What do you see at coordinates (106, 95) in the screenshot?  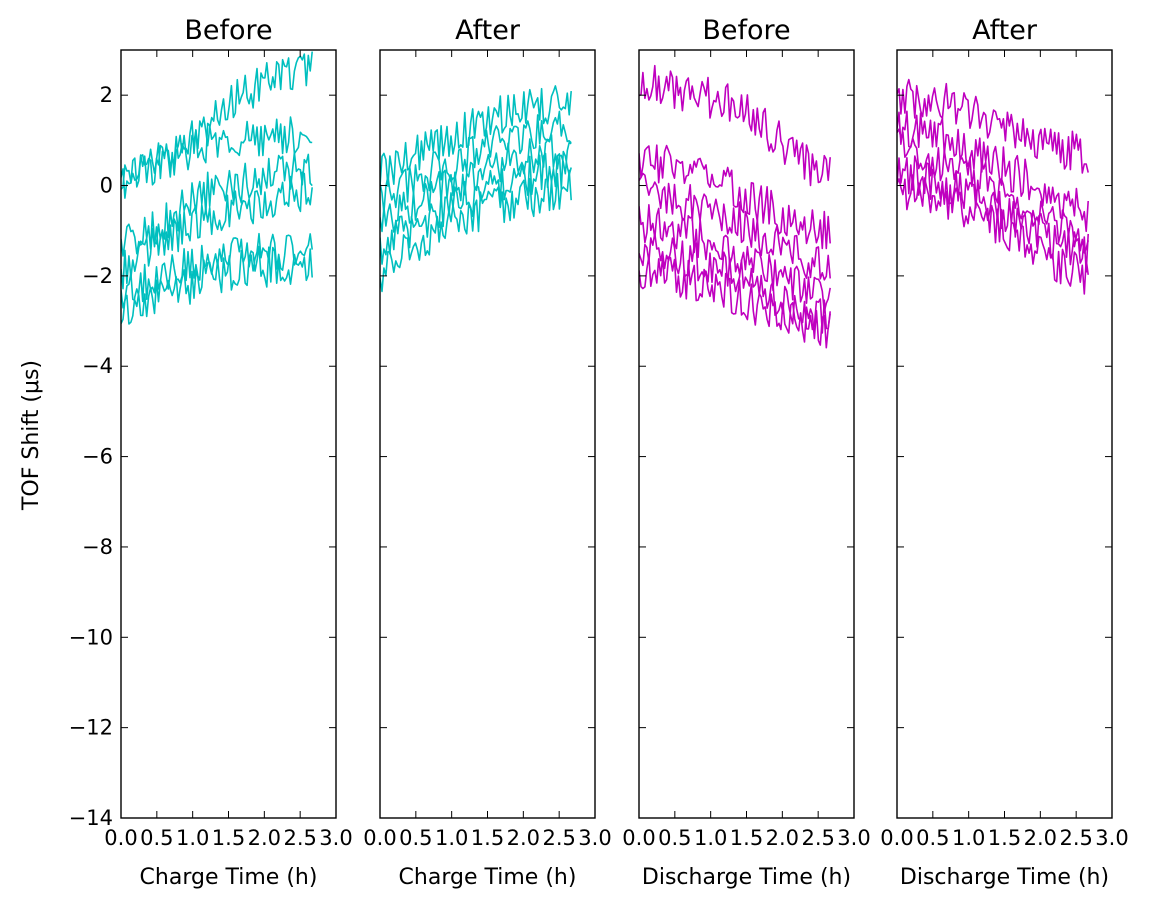 I see `y-tick-label: 2` at bounding box center [106, 95].